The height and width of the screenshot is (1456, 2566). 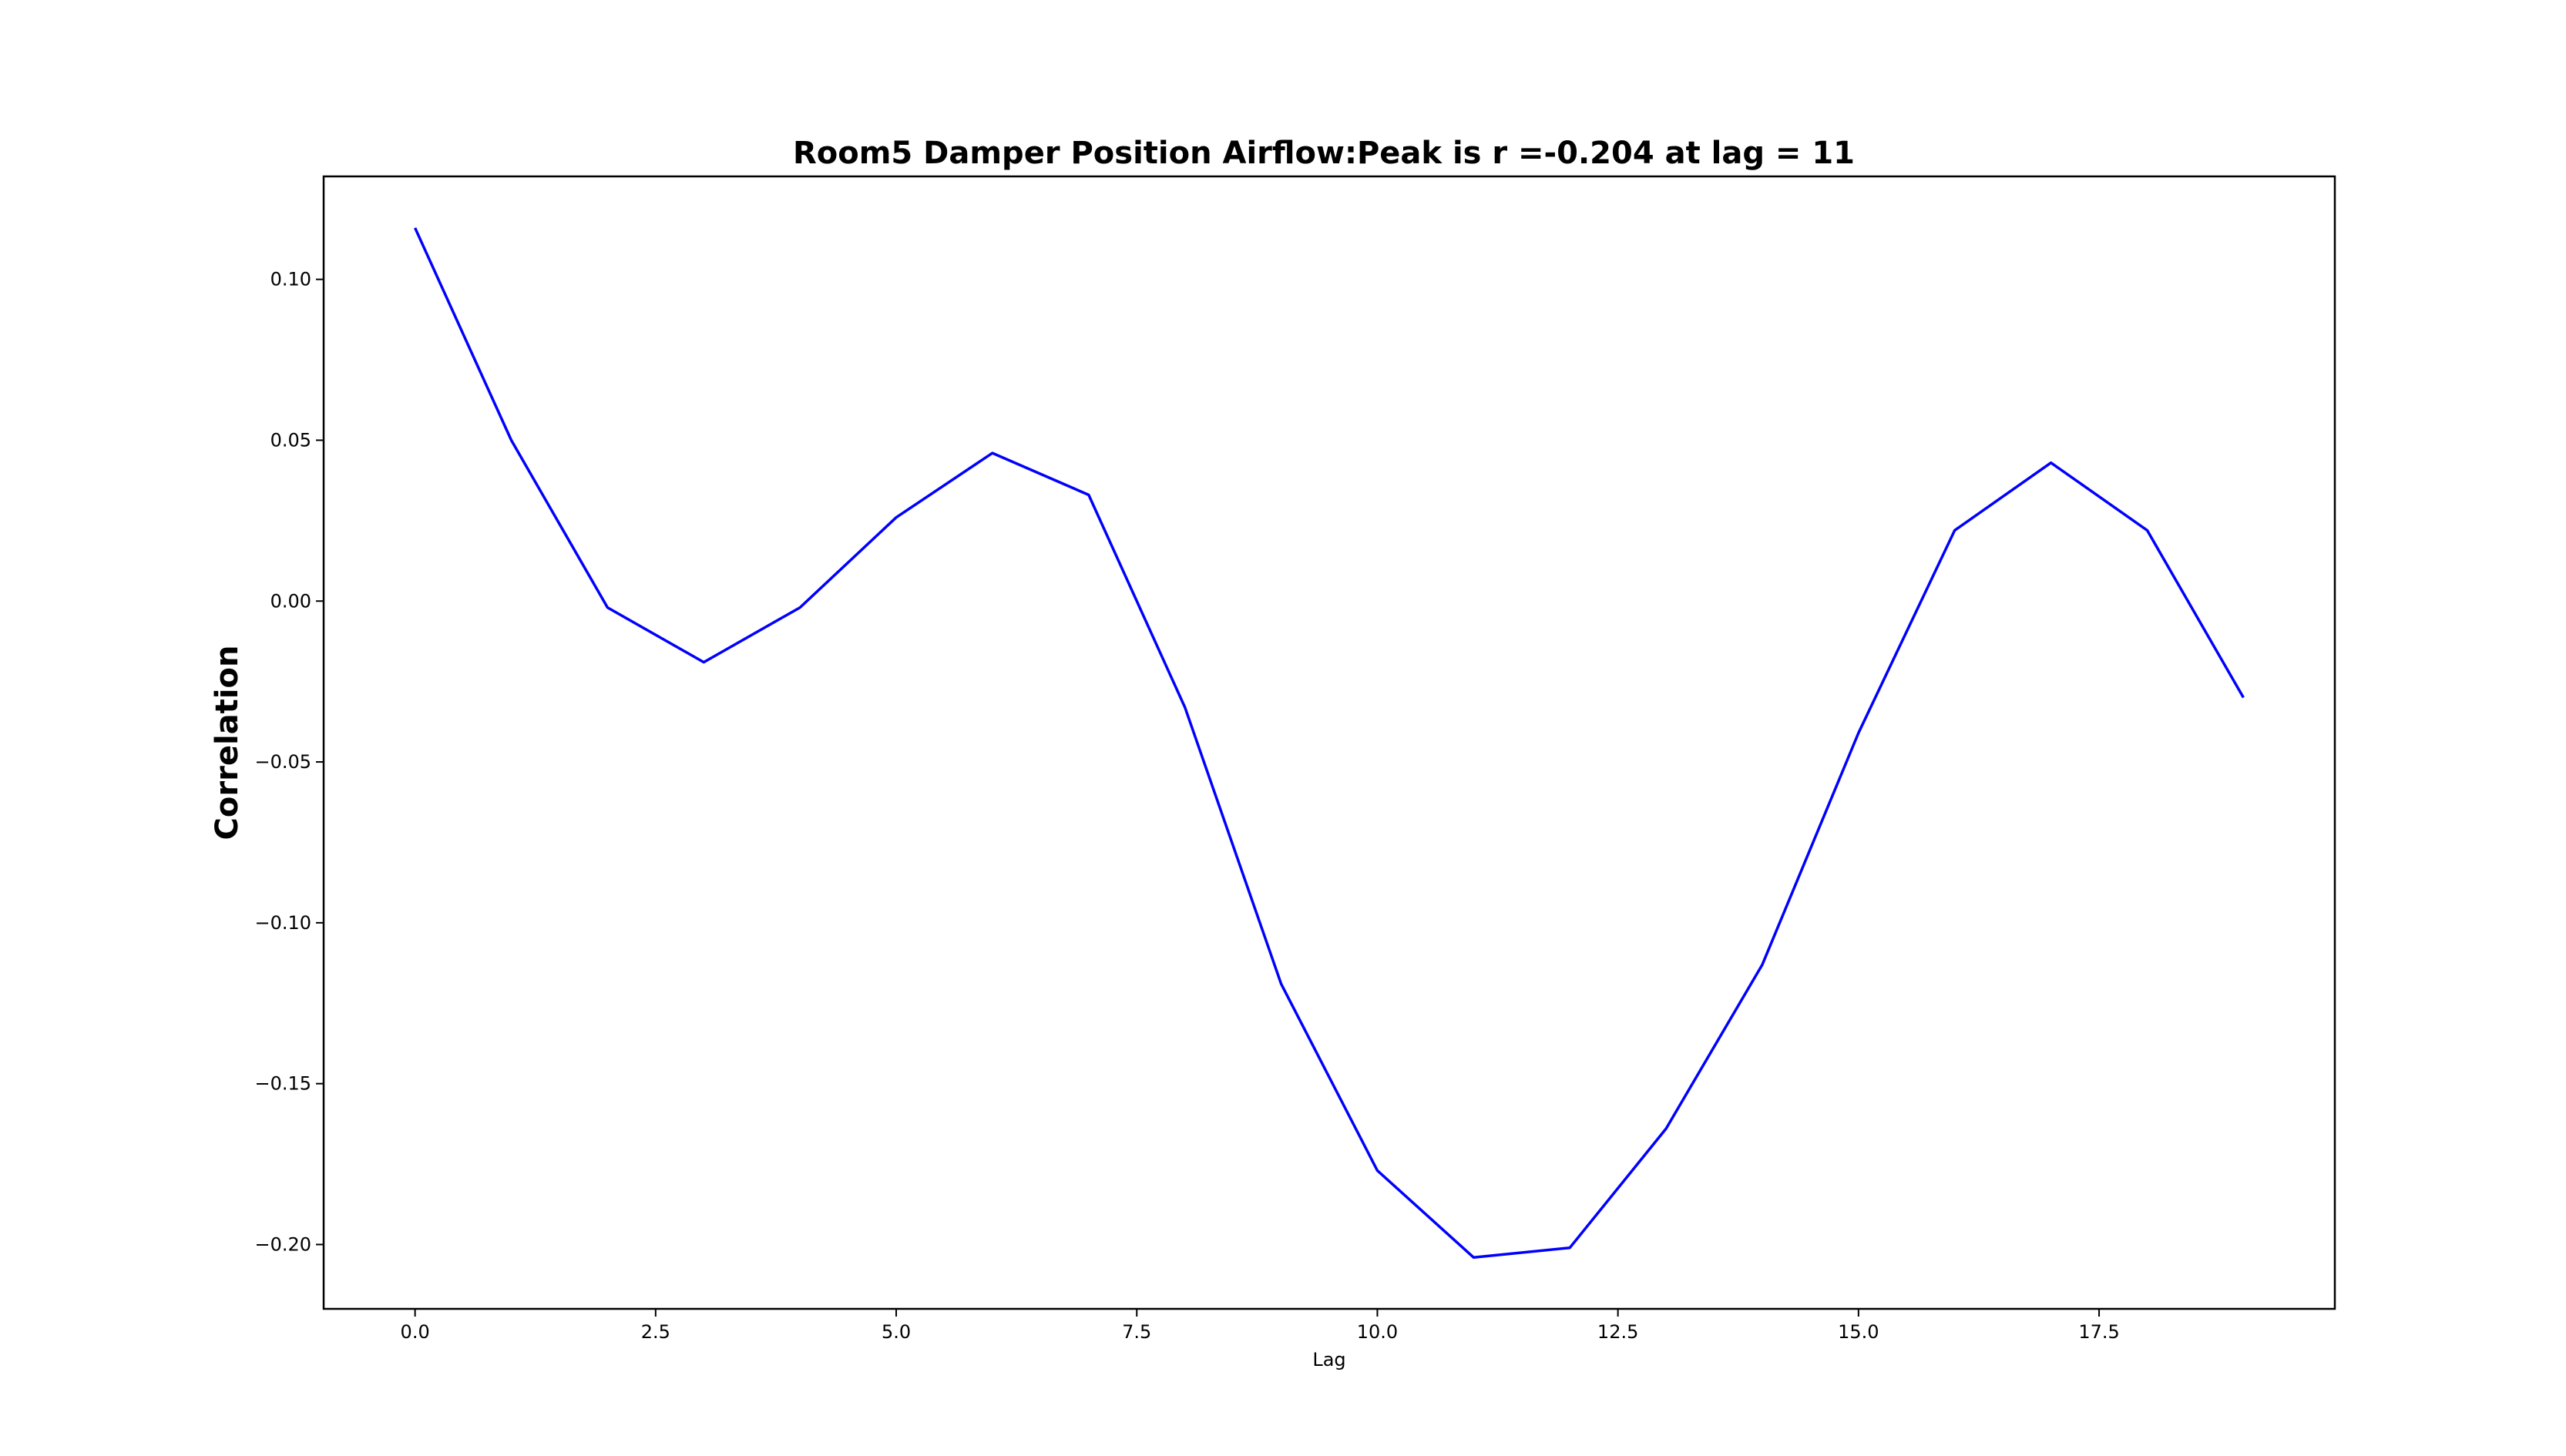 I want to click on y-axis-label: Correlation, so click(x=227, y=743).